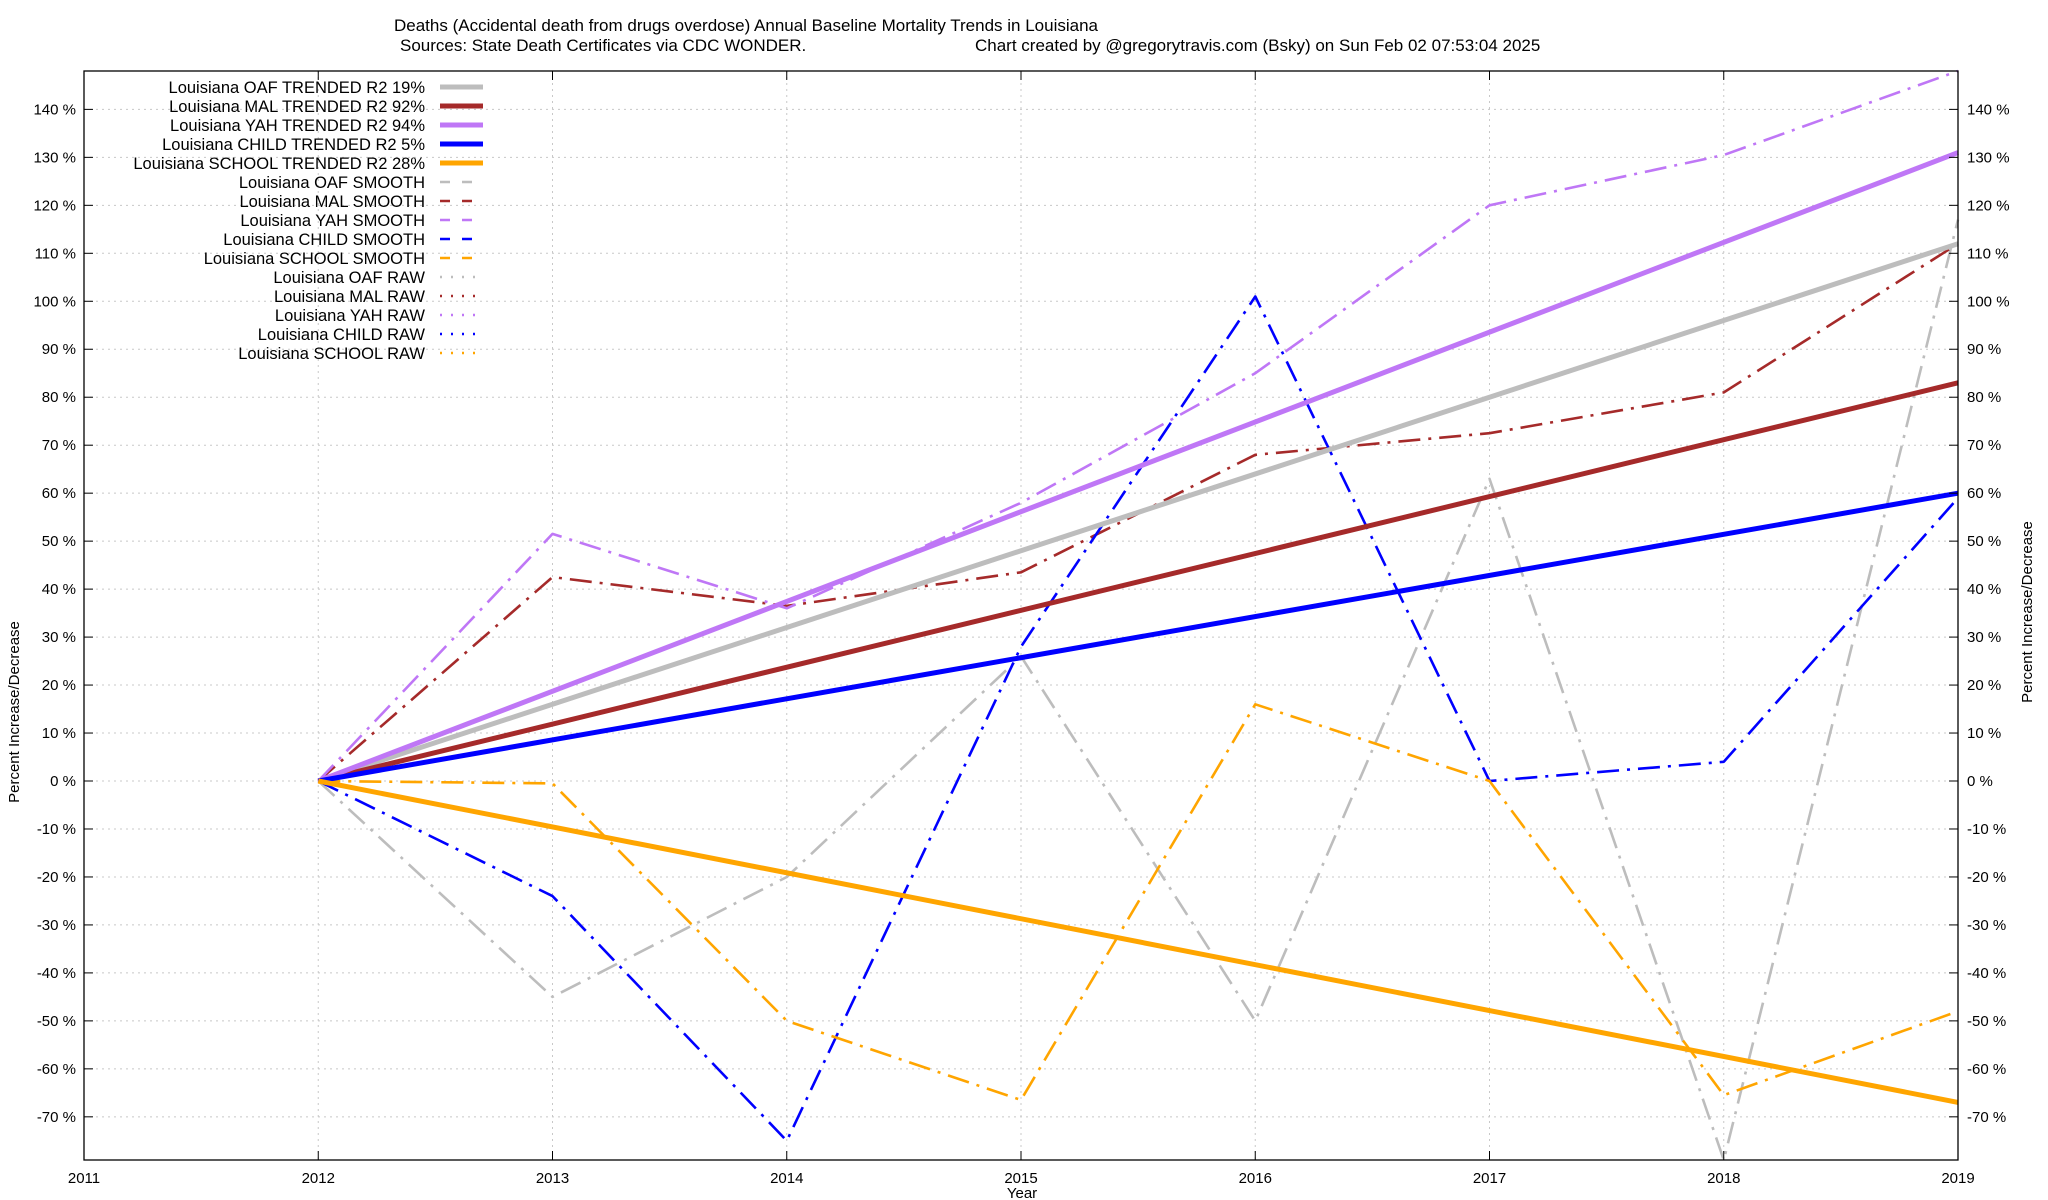 The image size is (2048, 1200). What do you see at coordinates (56, 1069) in the screenshot?
I see `y-tick-label: -60 %` at bounding box center [56, 1069].